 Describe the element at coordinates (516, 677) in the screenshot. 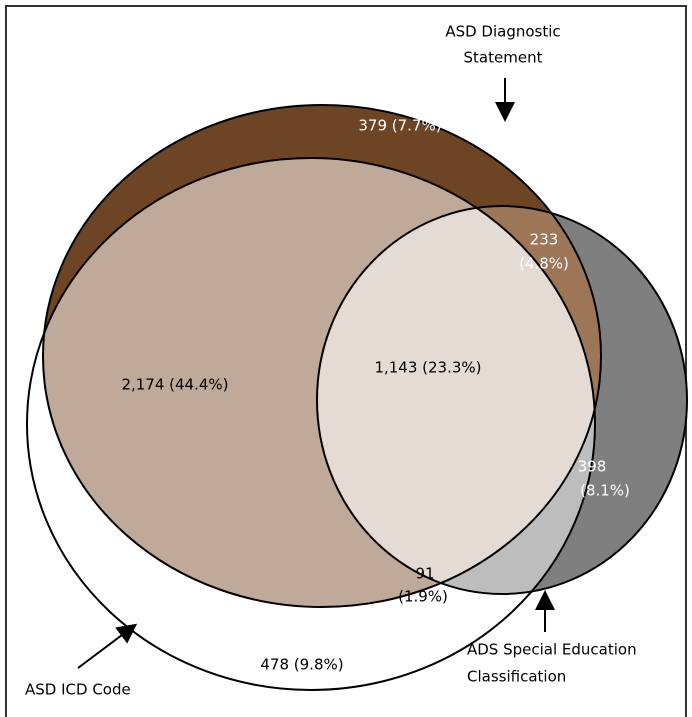

I see `set-label: Classification` at that location.